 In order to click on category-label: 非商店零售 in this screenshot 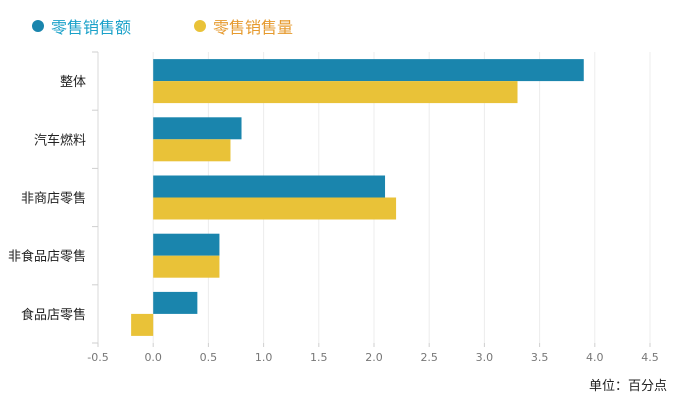, I will do `click(53, 199)`.